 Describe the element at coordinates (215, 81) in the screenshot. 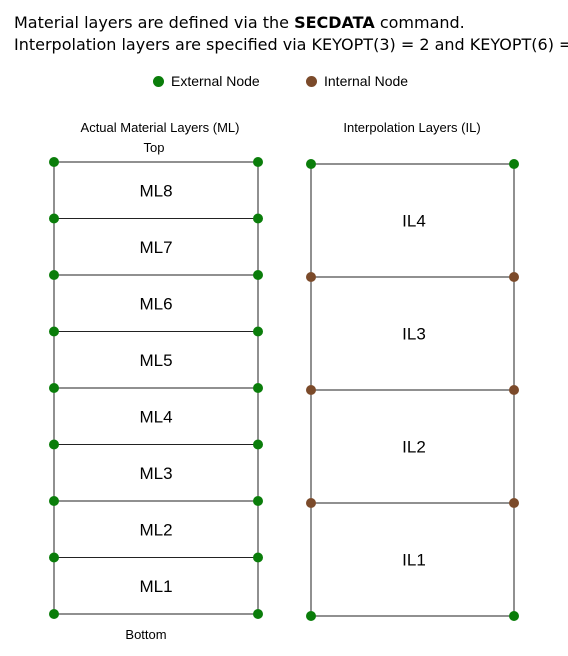

I see `legend-external-label: External Node` at that location.